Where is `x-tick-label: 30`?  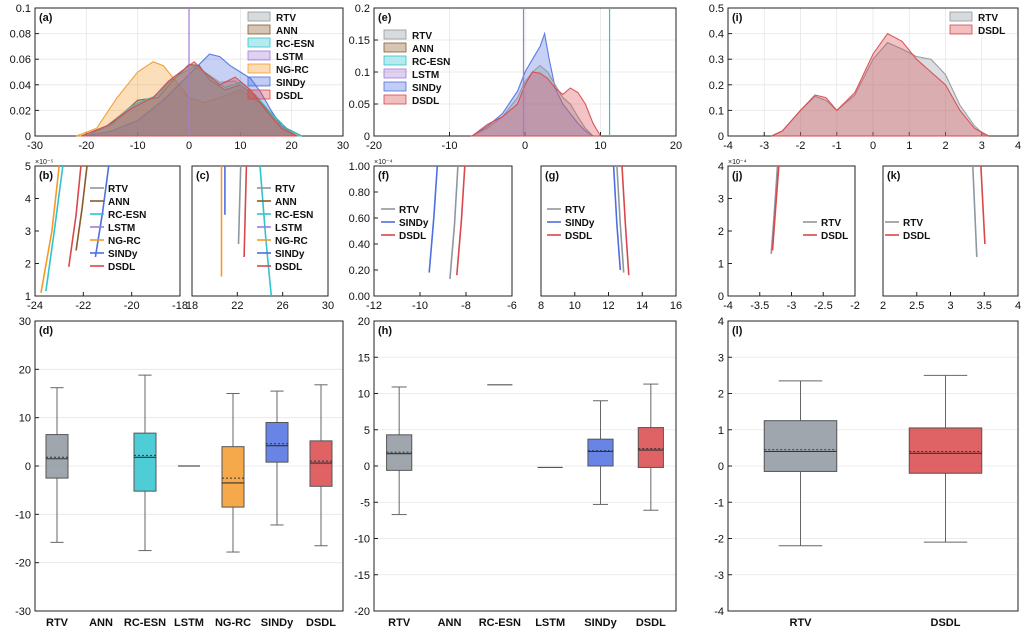
x-tick-label: 30 is located at coordinates (343, 146).